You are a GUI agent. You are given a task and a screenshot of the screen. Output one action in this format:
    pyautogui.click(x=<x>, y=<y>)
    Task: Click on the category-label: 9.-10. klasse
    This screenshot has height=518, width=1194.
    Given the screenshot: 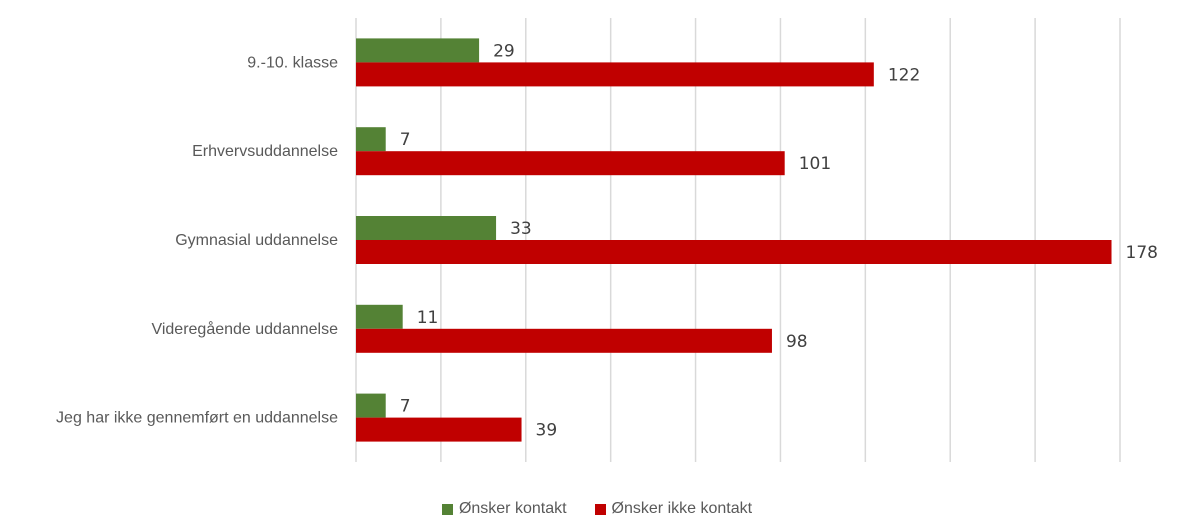 What is the action you would take?
    pyautogui.click(x=292, y=62)
    